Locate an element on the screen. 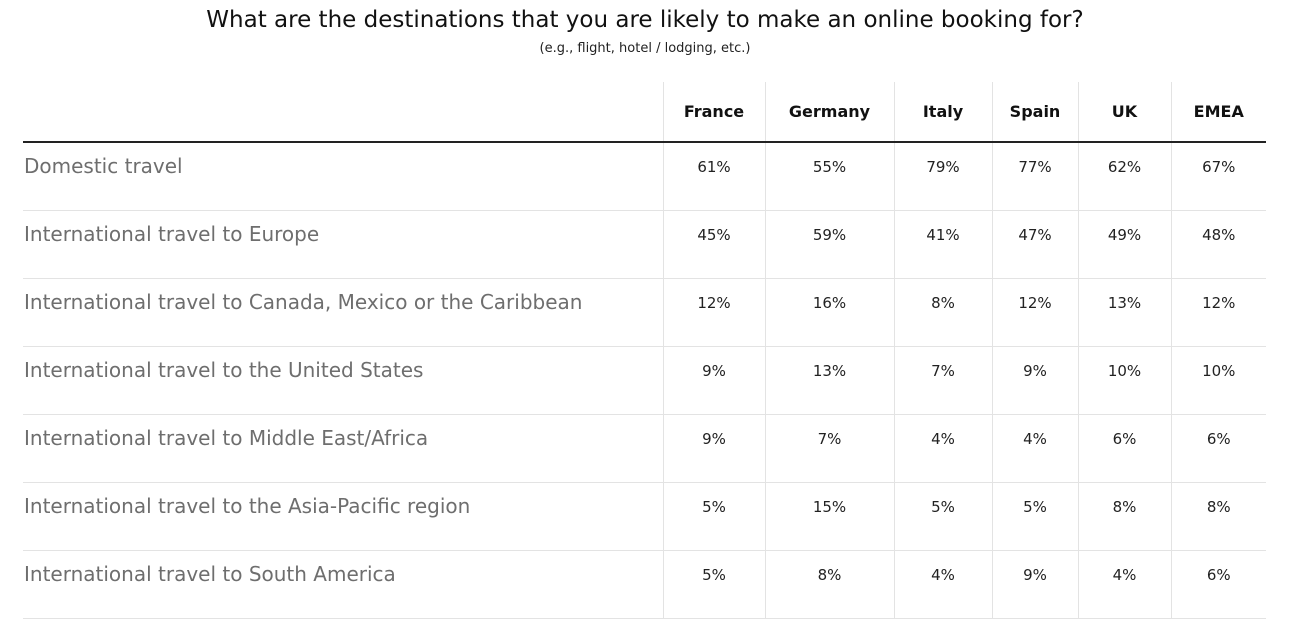  column-header-italy: Italy is located at coordinates (942, 112).